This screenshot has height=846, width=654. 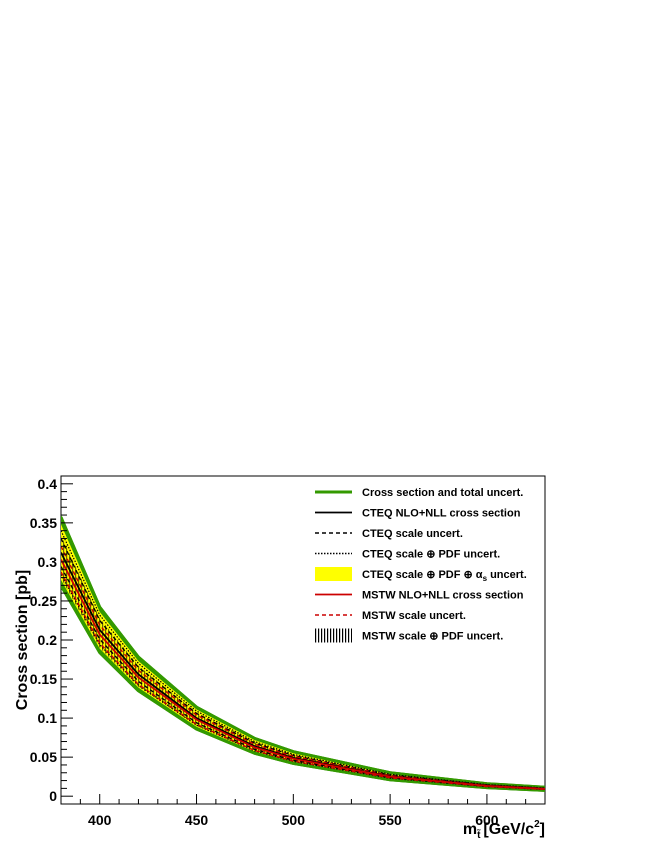 I want to click on x-axis-title-unit: [GeV/c, so click(x=508, y=829).